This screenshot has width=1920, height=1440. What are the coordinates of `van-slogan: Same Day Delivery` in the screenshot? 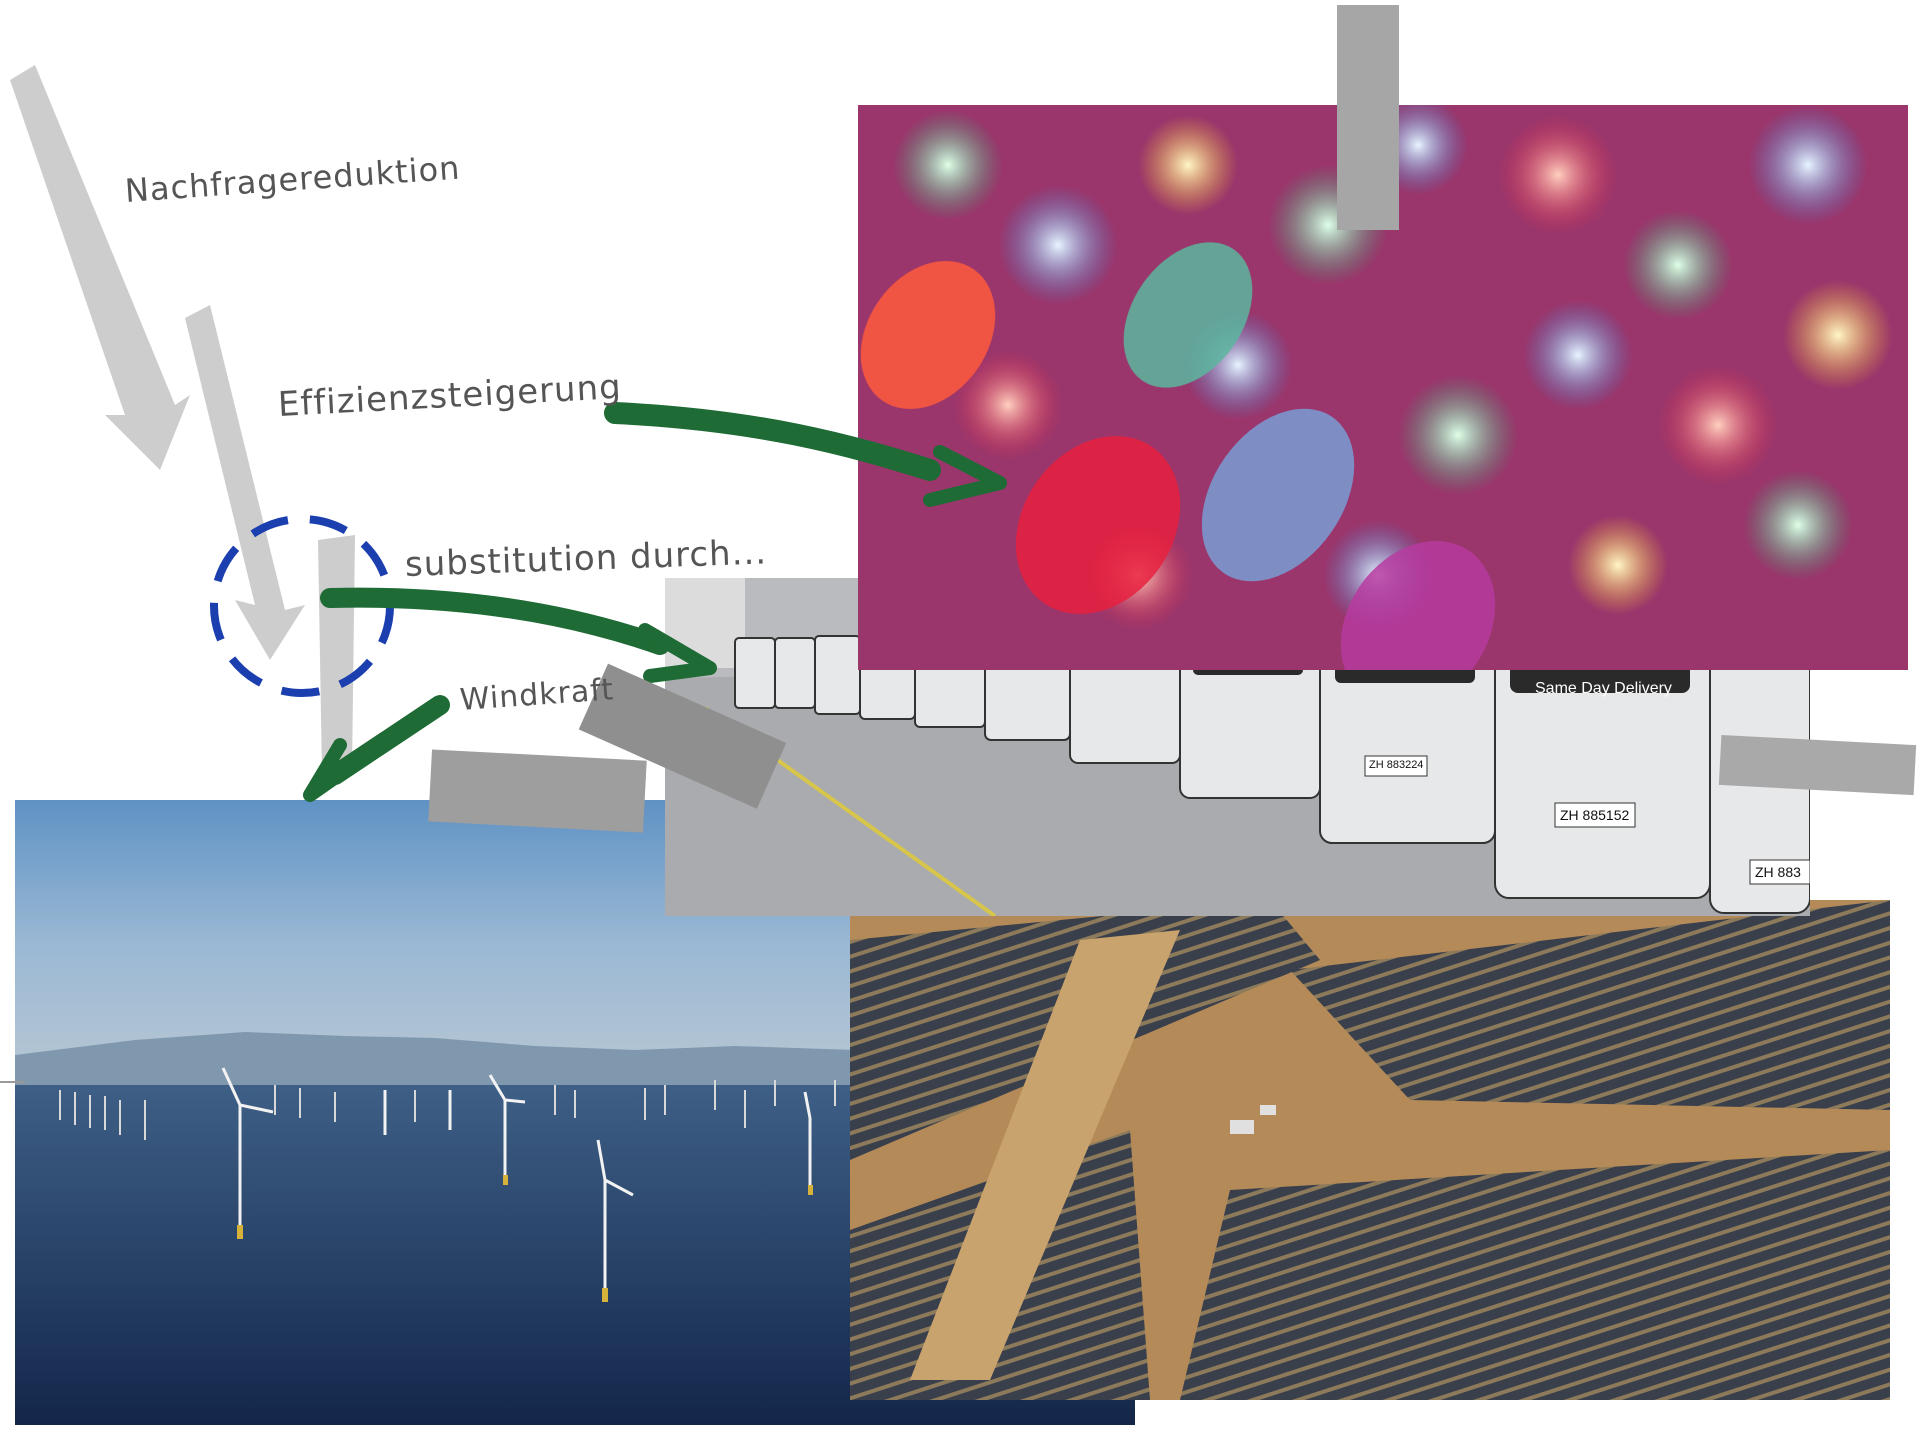 It's located at (1603, 688).